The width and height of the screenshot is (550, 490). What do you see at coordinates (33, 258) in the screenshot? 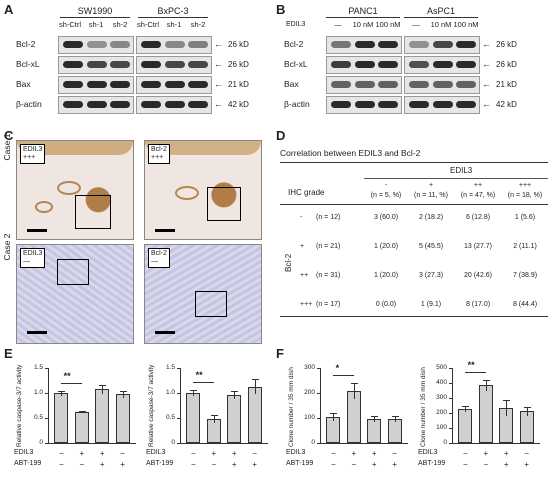
I see `stain-label: EDIL3—` at bounding box center [33, 258].